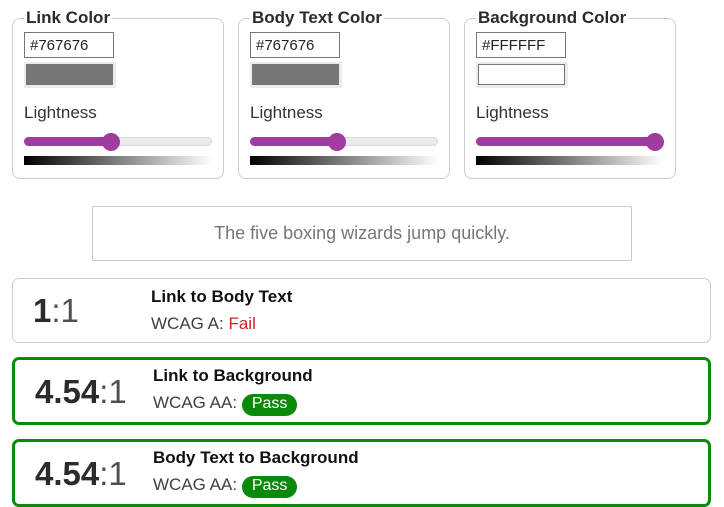 The height and width of the screenshot is (507, 724). What do you see at coordinates (233, 375) in the screenshot?
I see `result-title: Link to Background` at bounding box center [233, 375].